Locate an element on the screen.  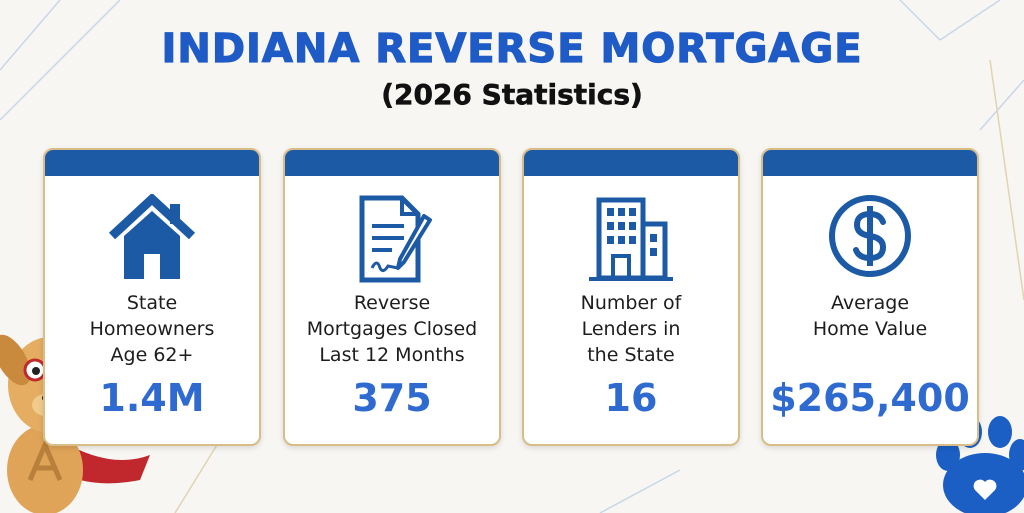
card-value: $265,400 is located at coordinates (870, 398).